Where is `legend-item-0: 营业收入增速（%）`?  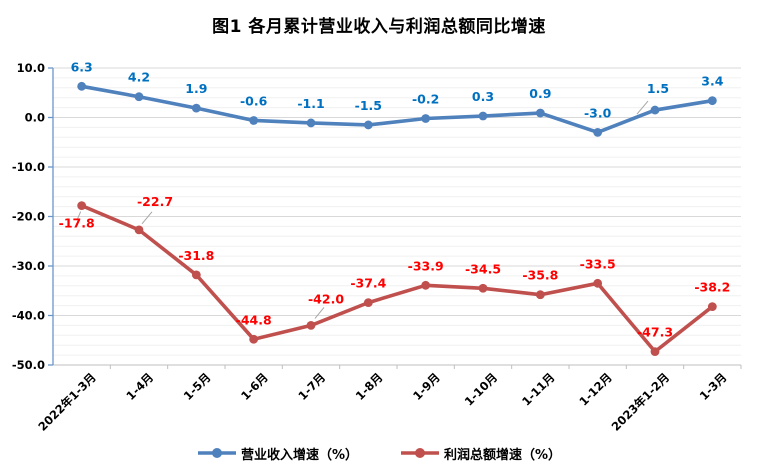
legend-item-0: 营业收入增速（%） is located at coordinates (277, 453).